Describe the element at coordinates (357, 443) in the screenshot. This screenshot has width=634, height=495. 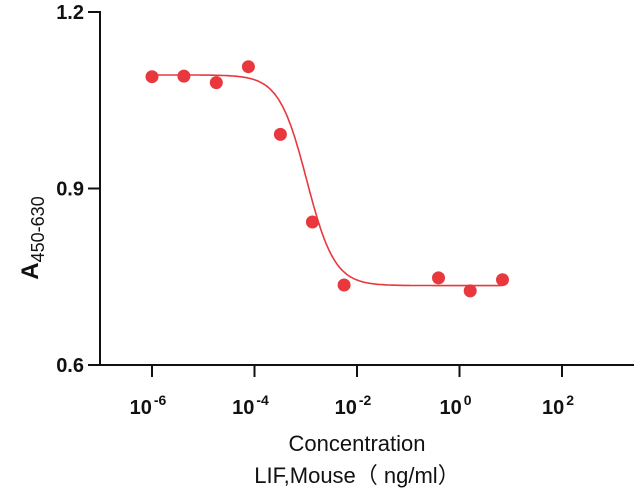
I see `x-axis-label-line1: Concentration` at that location.